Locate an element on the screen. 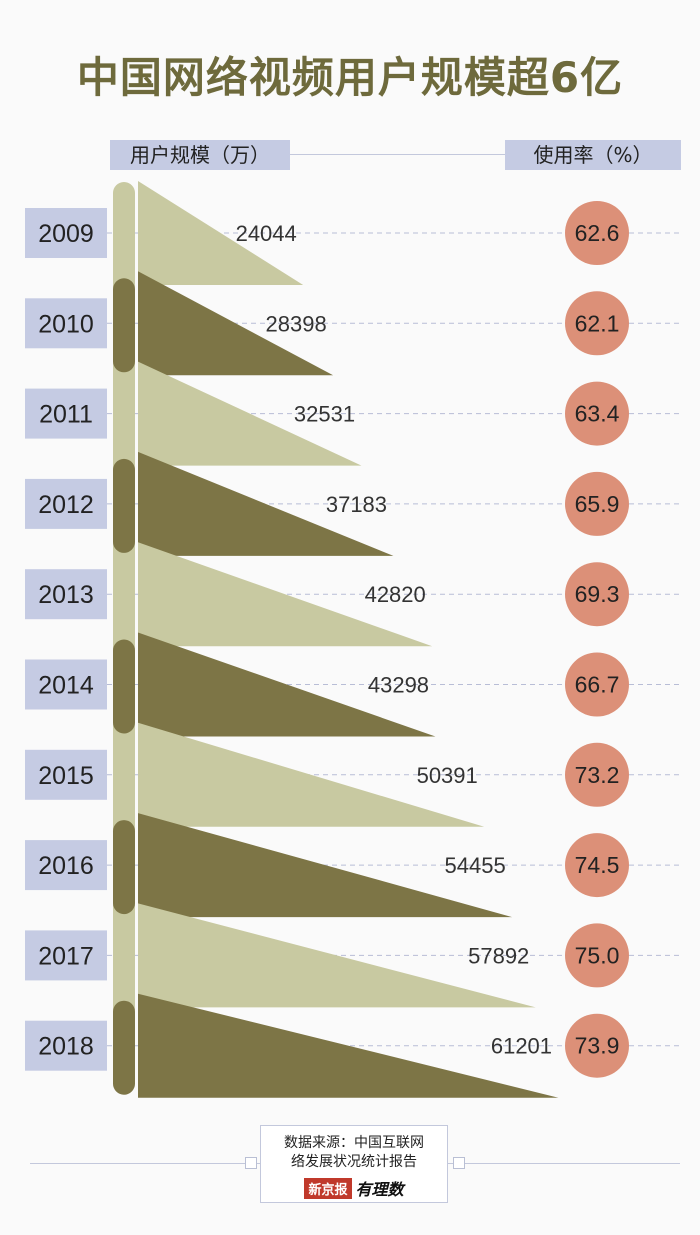 Image resolution: width=700 pixels, height=1235 pixels. user-value-label: 43298 is located at coordinates (398, 685).